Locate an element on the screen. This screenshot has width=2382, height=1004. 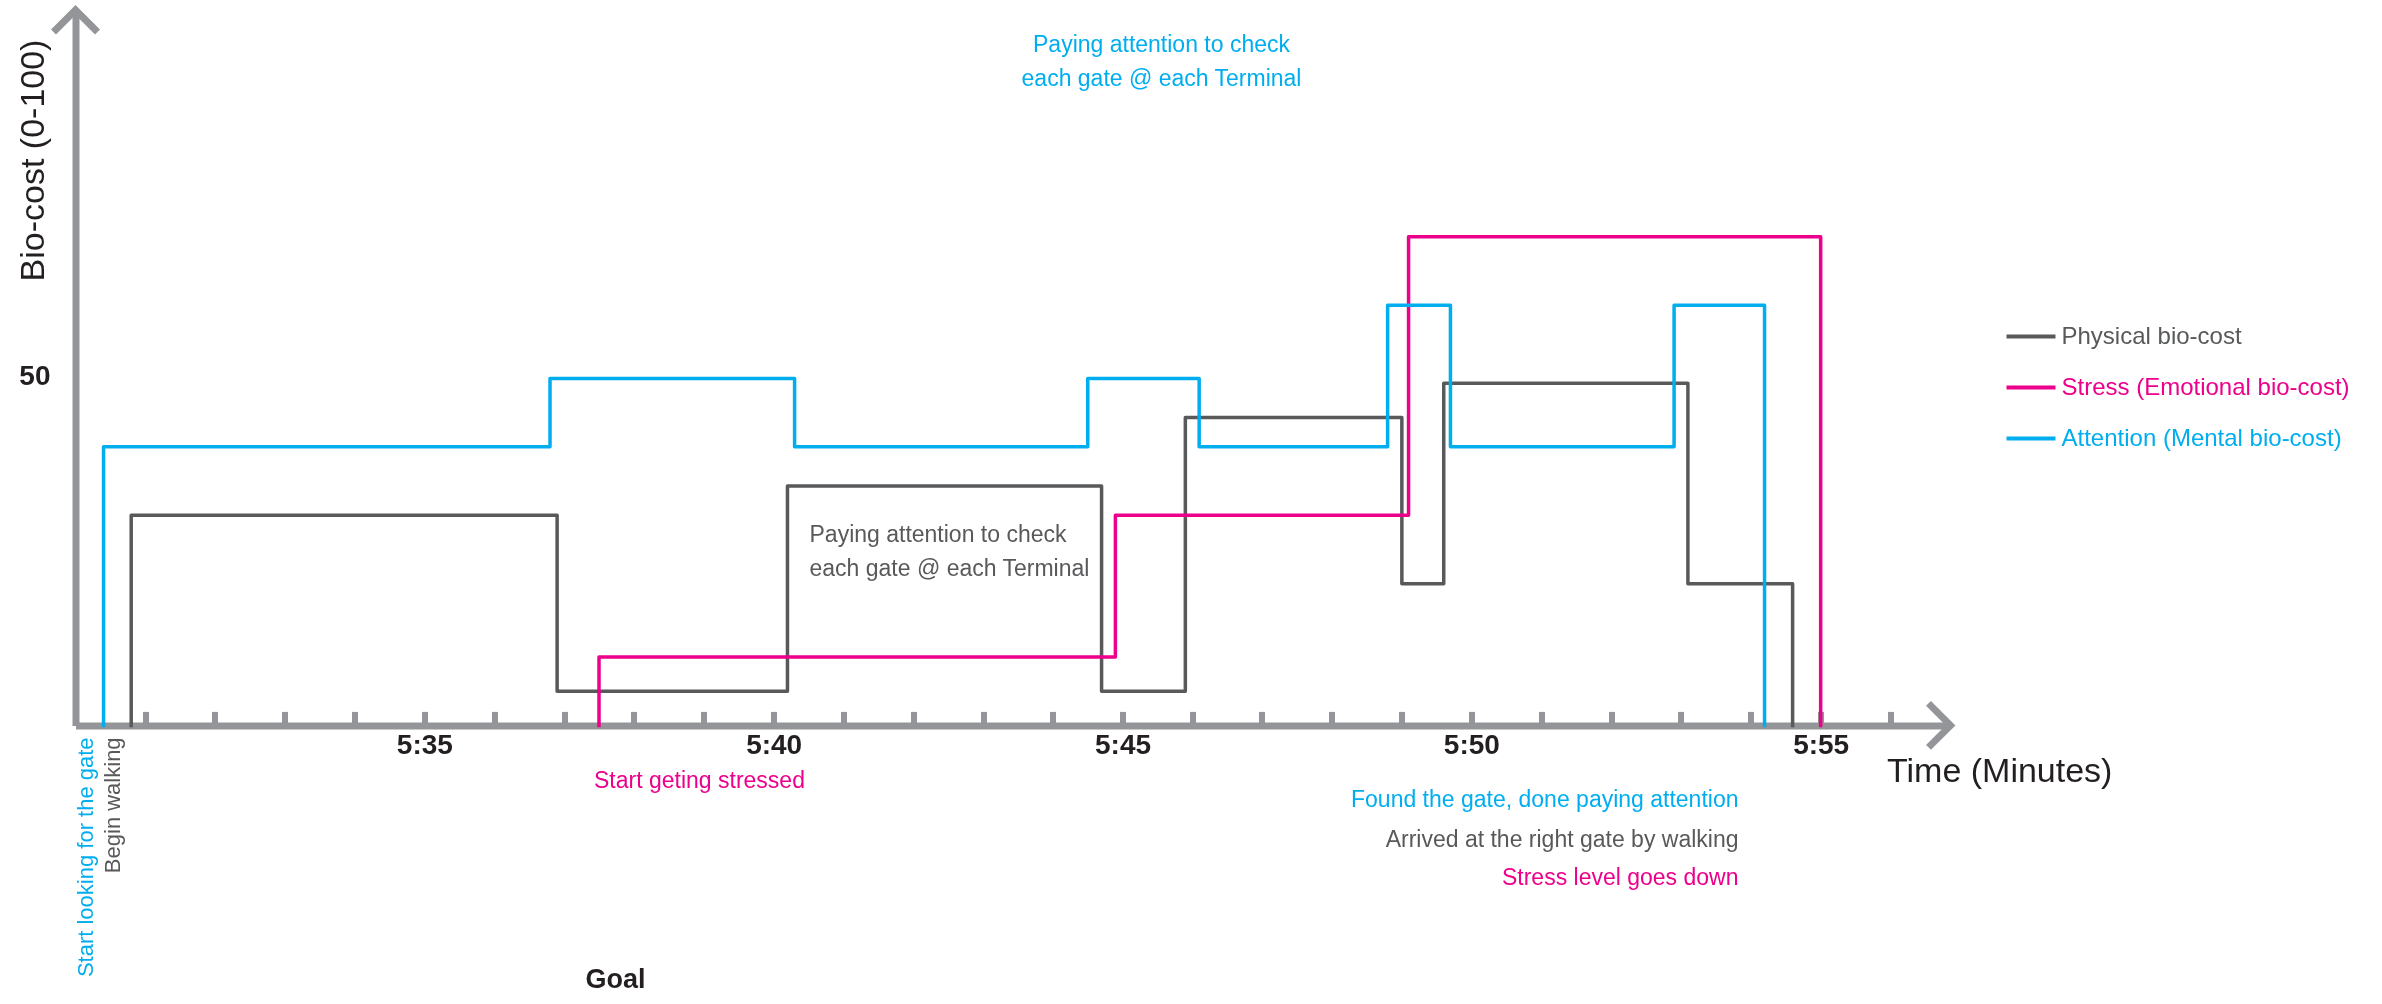
x-axis-title: Time (Minutes) is located at coordinates (2000, 769).